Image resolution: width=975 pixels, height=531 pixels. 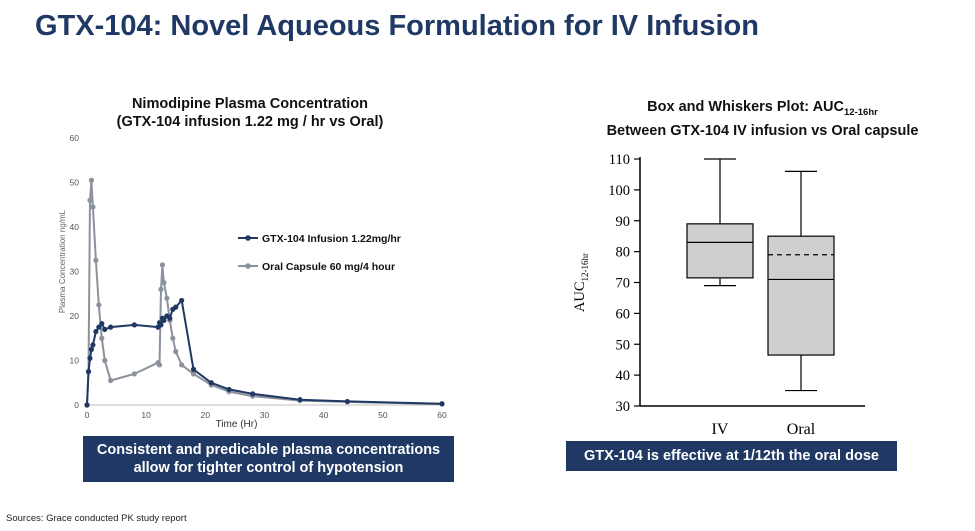 I want to click on line-chart-title-line2: (GTX-104 infusion 1.22 mg / hr vs Oral), so click(x=250, y=122).